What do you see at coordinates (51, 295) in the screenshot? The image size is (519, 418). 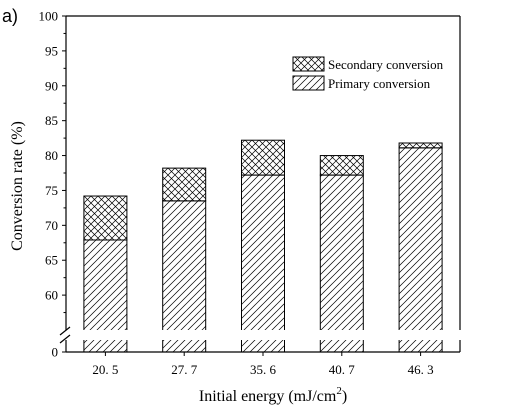 I see `y-tick-label: 60` at bounding box center [51, 295].